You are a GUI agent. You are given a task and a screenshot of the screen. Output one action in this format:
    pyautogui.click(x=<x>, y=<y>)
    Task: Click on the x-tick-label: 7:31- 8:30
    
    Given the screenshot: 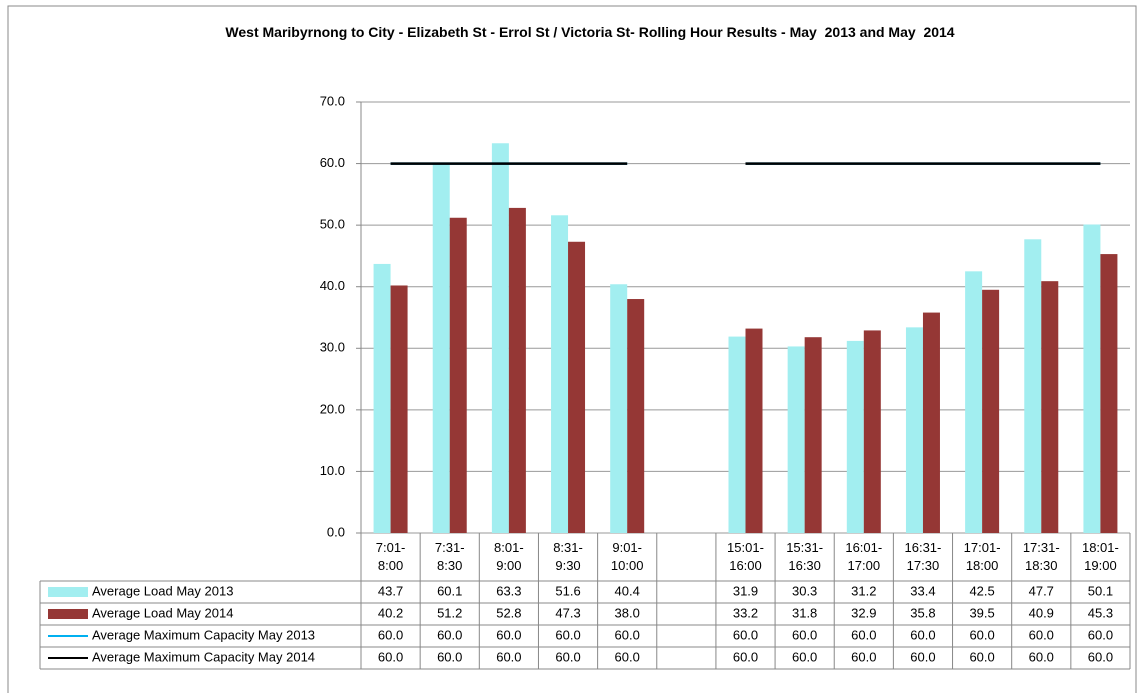 What is the action you would take?
    pyautogui.click(x=449, y=556)
    